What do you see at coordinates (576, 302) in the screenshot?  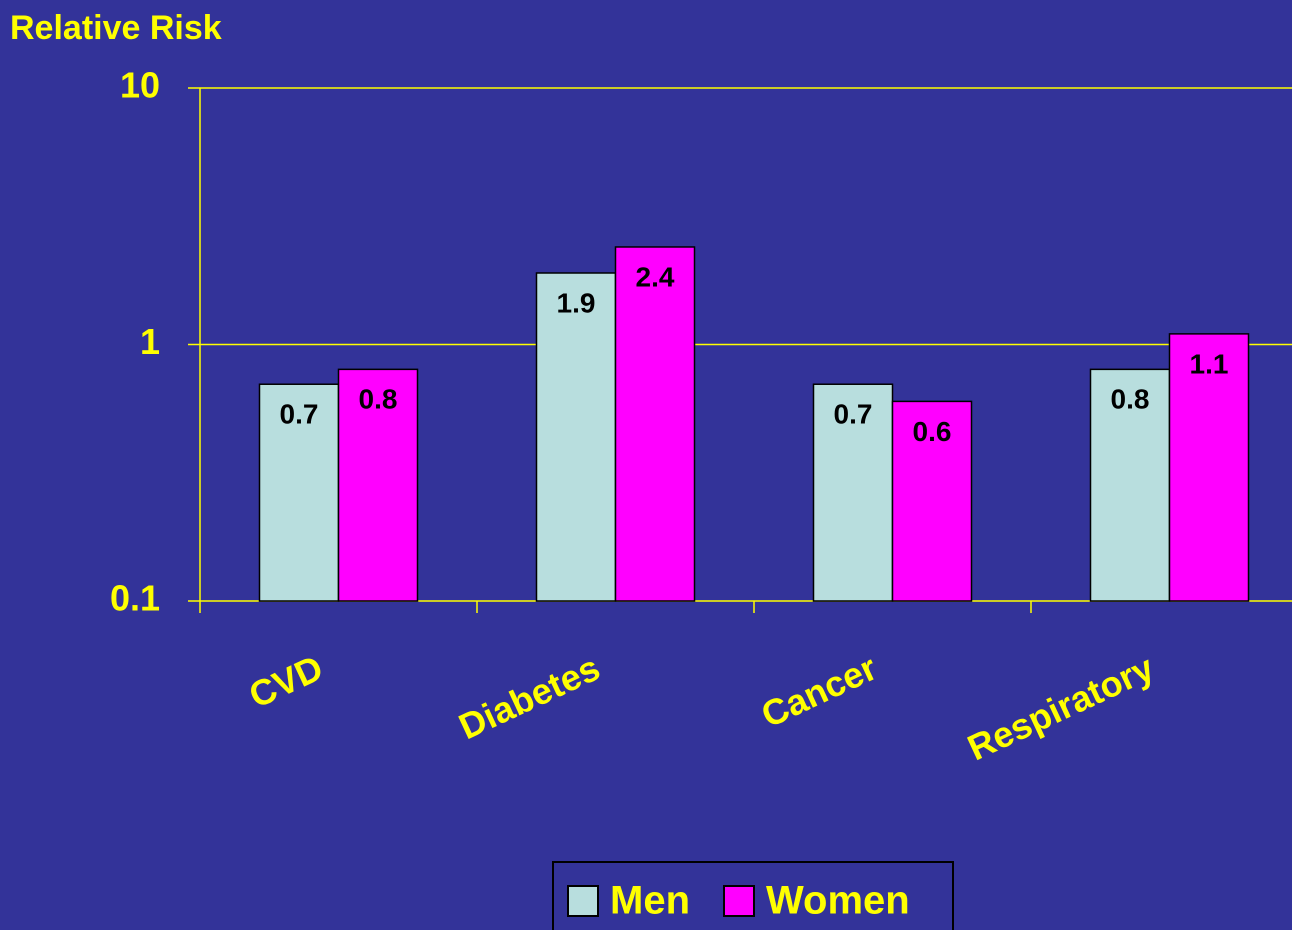 I see `data-label: 1.9` at bounding box center [576, 302].